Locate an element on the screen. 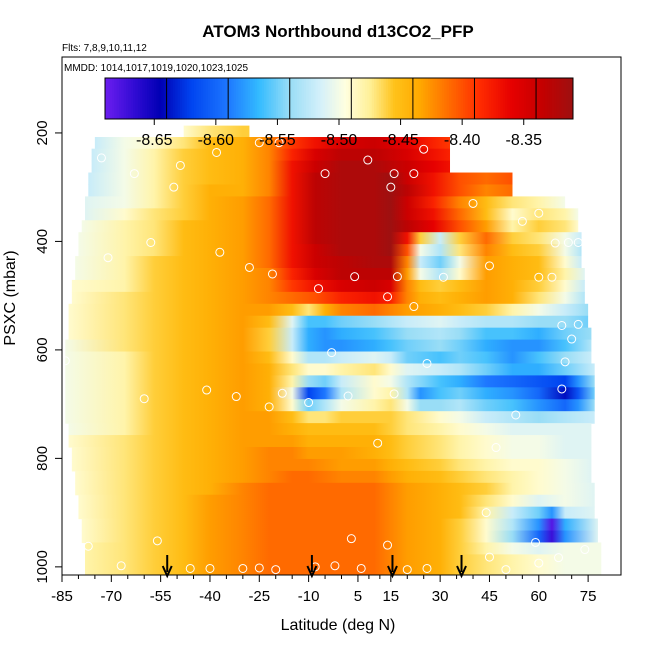 The height and width of the screenshot is (650, 650). colorbar-tick-label: -8.40 is located at coordinates (462, 140).